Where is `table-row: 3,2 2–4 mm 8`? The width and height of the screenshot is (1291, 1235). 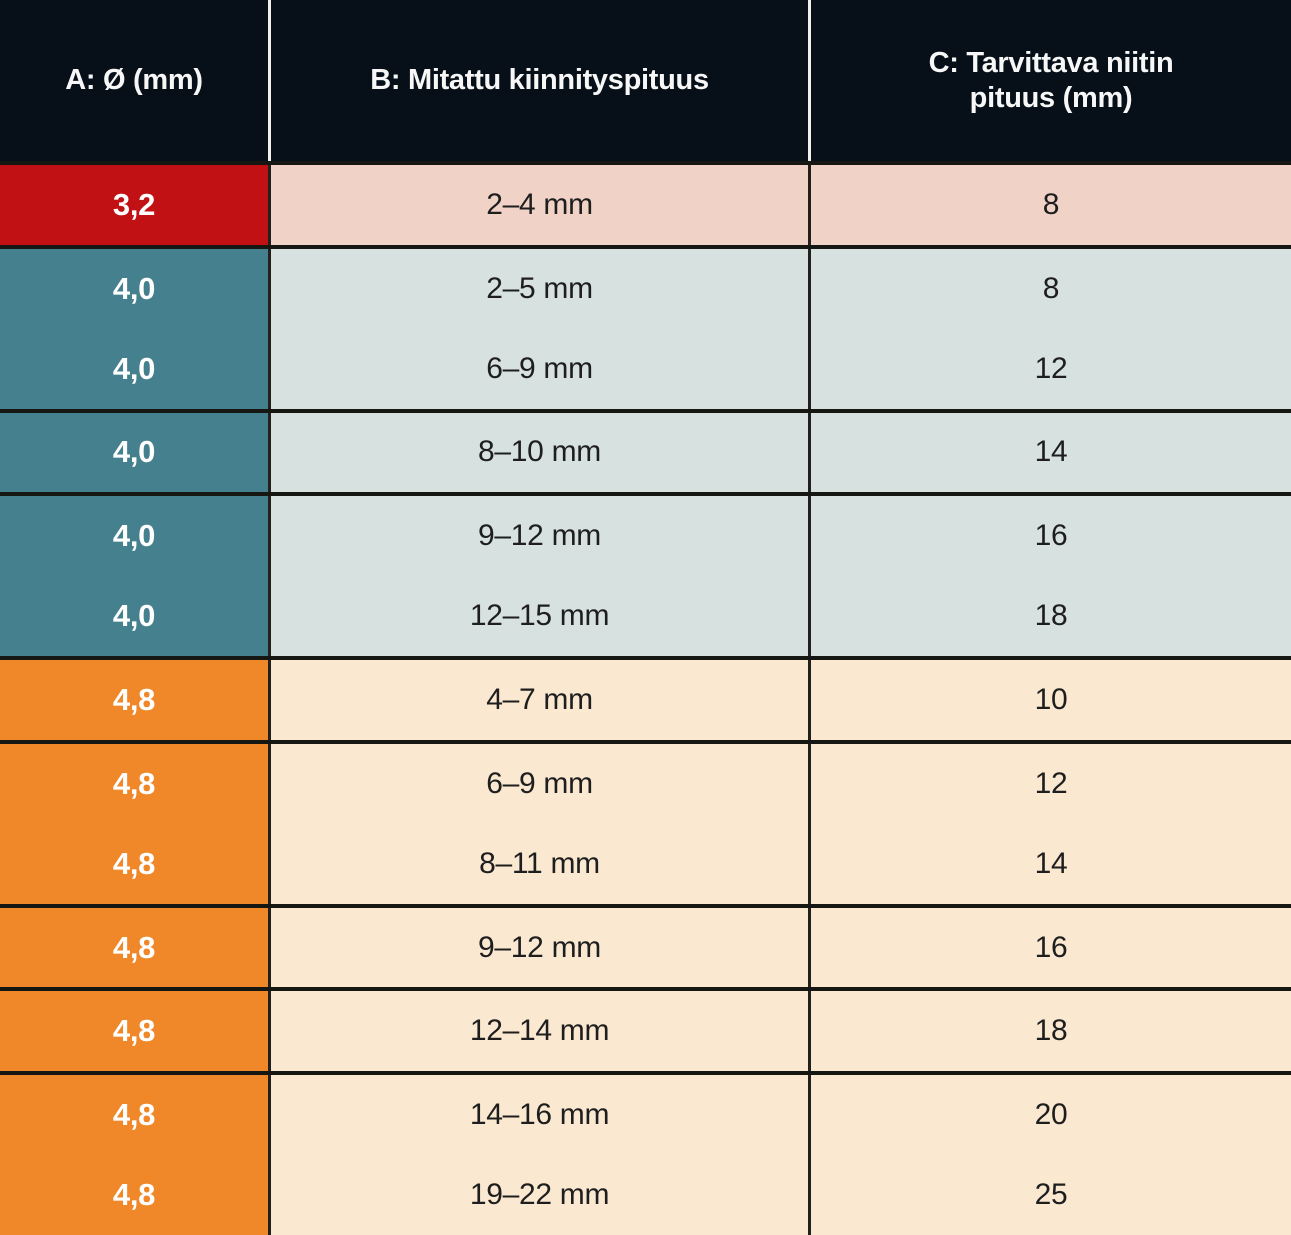 table-row: 3,2 2–4 mm 8 is located at coordinates (645, 203).